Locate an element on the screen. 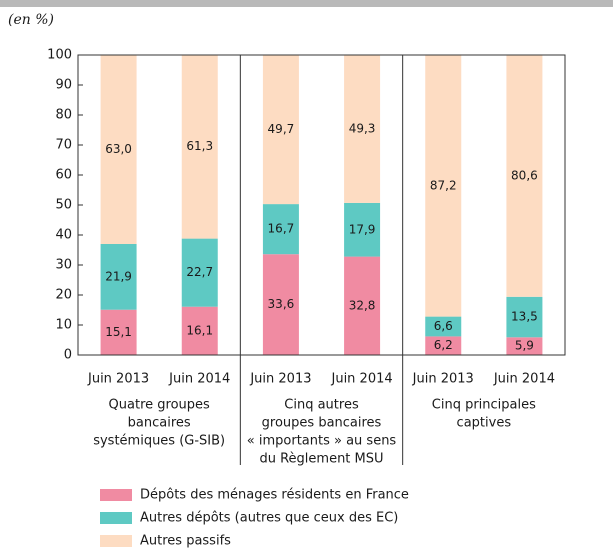 This screenshot has height=549, width=613. value-label: 63,0 is located at coordinates (118, 149).